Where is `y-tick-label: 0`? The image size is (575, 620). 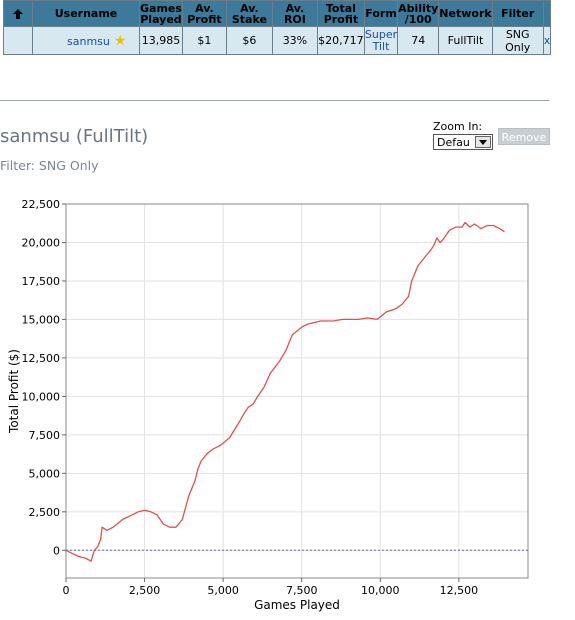 y-tick-label: 0 is located at coordinates (56, 550).